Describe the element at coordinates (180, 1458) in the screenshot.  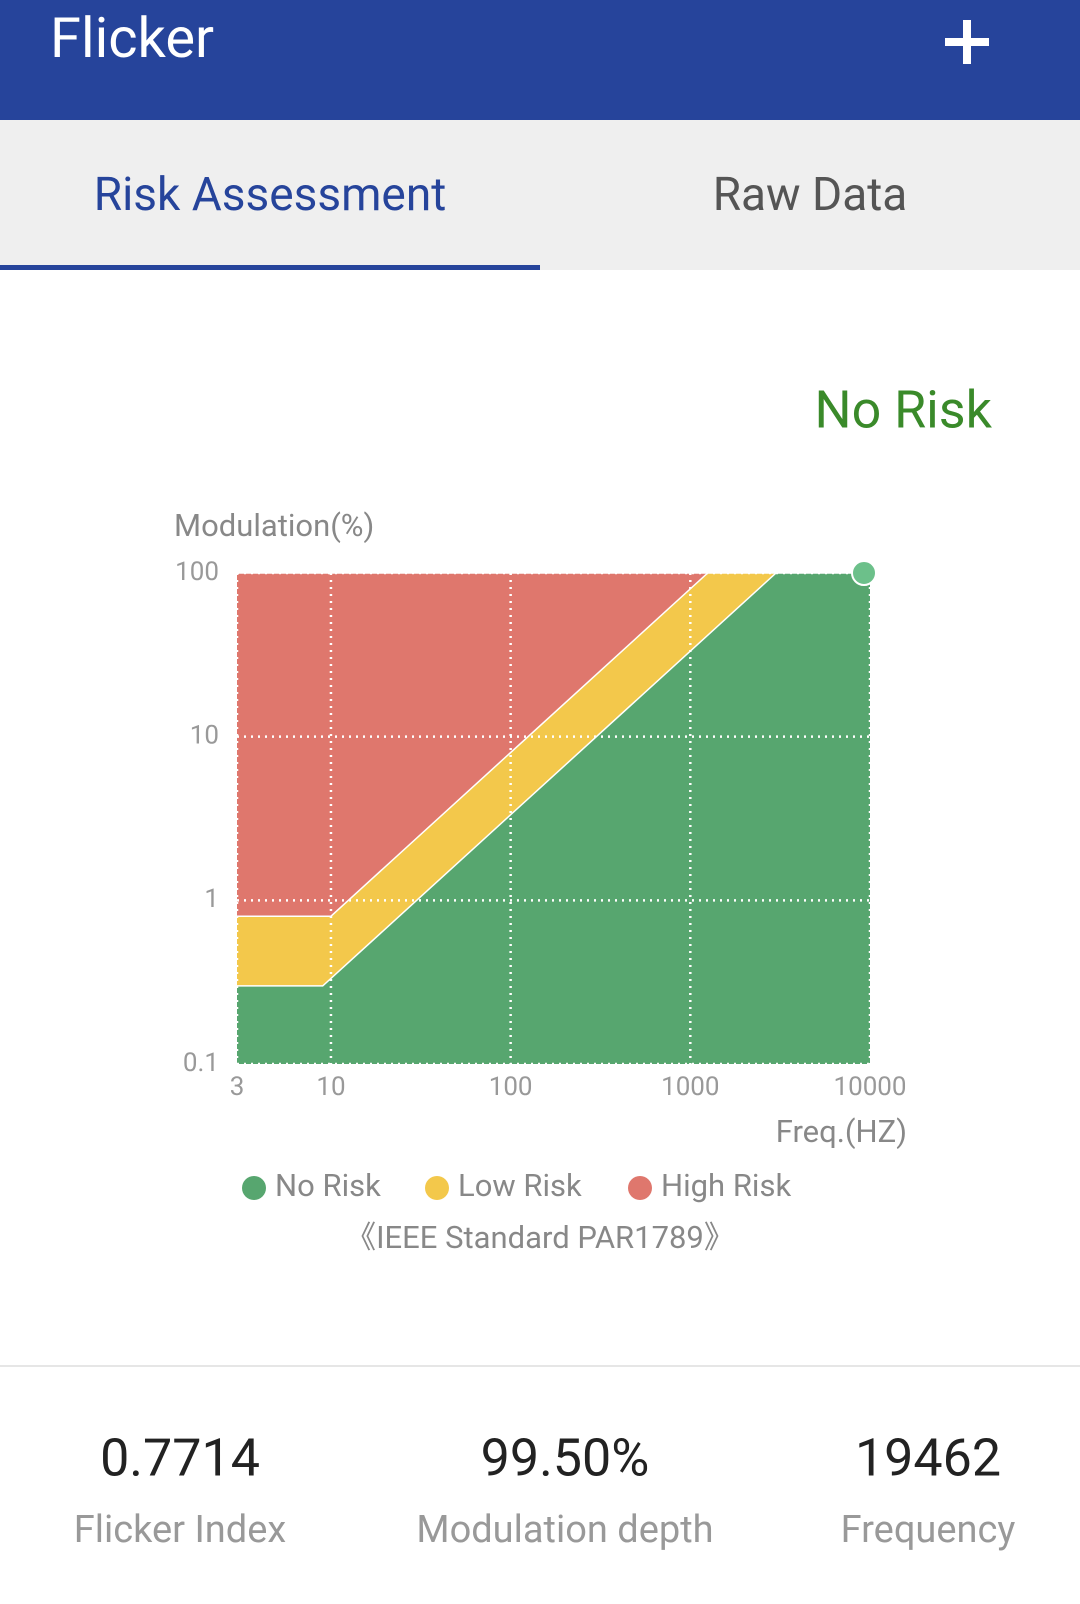
I see `stat-value: 0.7714` at that location.